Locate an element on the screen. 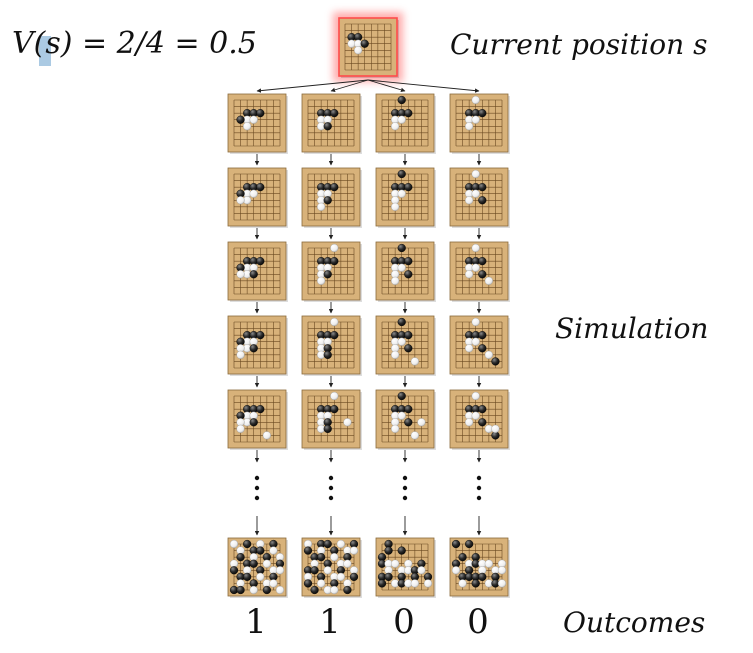  sim-board-c3-r3 is located at coordinates (405, 271).